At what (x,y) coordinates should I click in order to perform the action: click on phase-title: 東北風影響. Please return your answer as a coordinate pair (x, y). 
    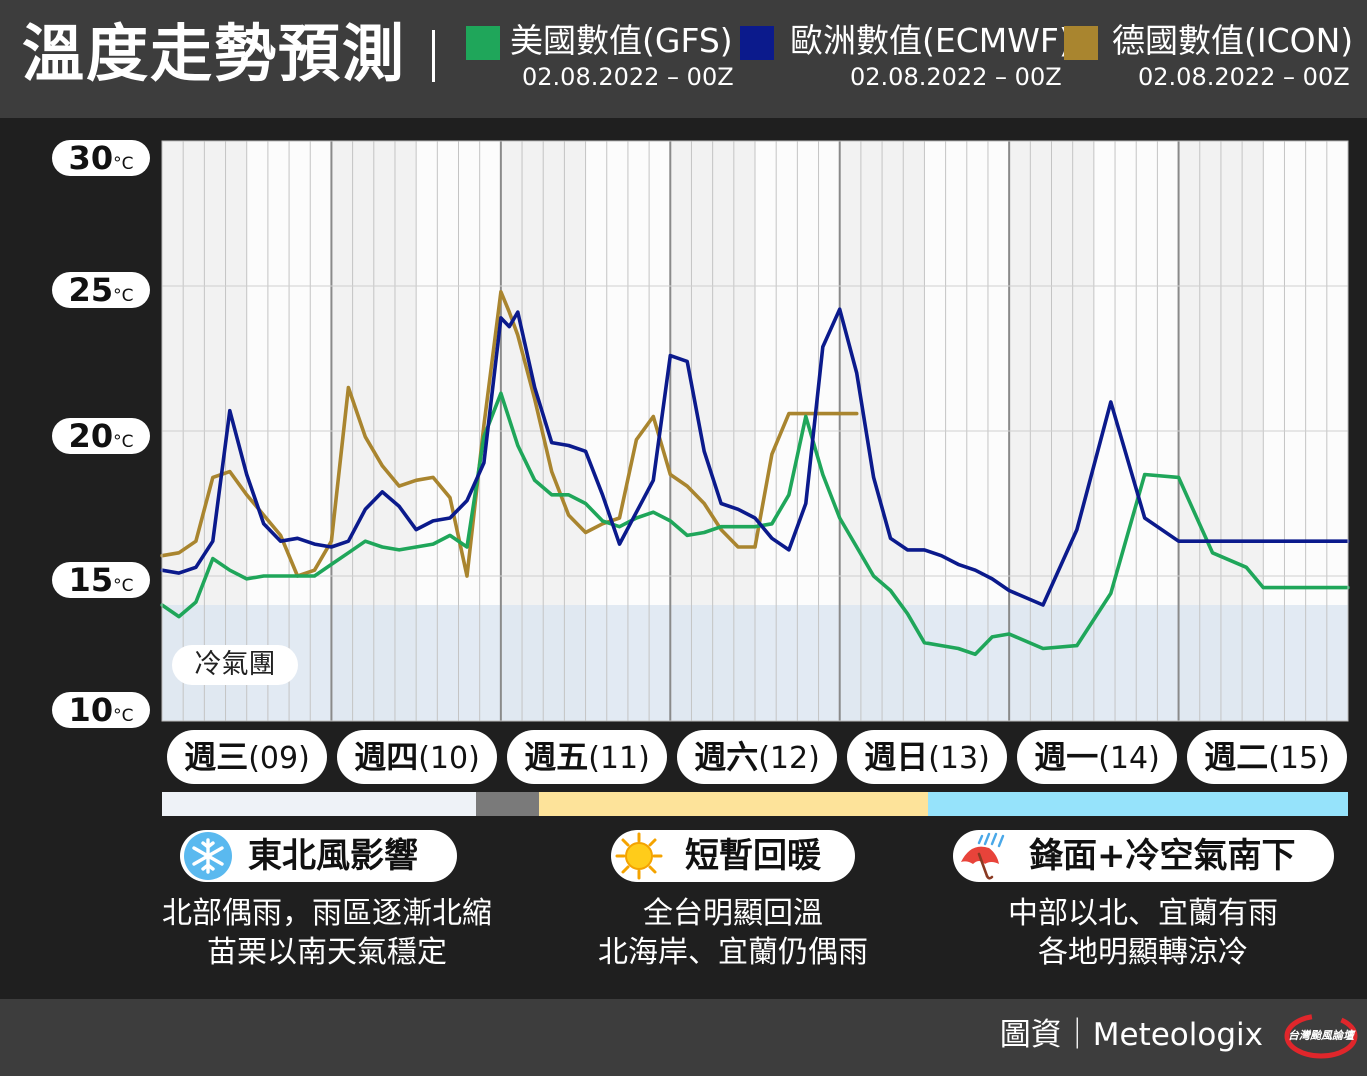
    Looking at the image, I should click on (333, 856).